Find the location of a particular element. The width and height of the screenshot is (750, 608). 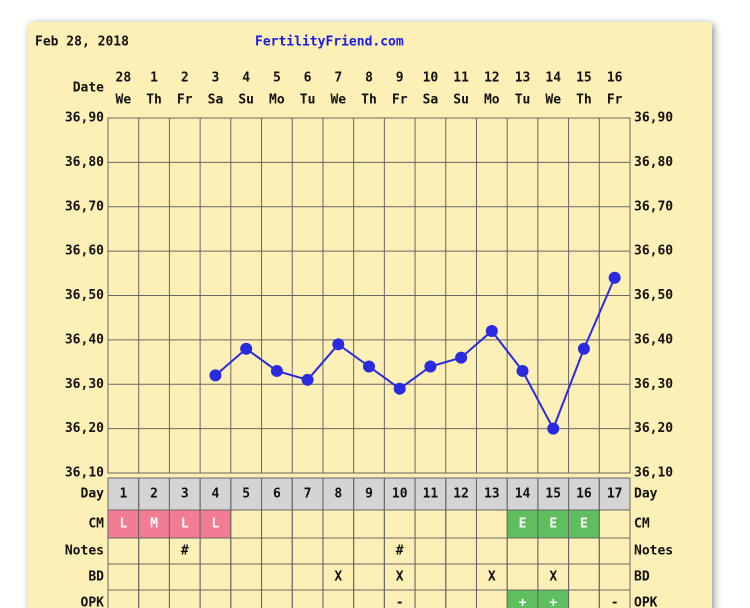

cell-text: 3 is located at coordinates (185, 494).